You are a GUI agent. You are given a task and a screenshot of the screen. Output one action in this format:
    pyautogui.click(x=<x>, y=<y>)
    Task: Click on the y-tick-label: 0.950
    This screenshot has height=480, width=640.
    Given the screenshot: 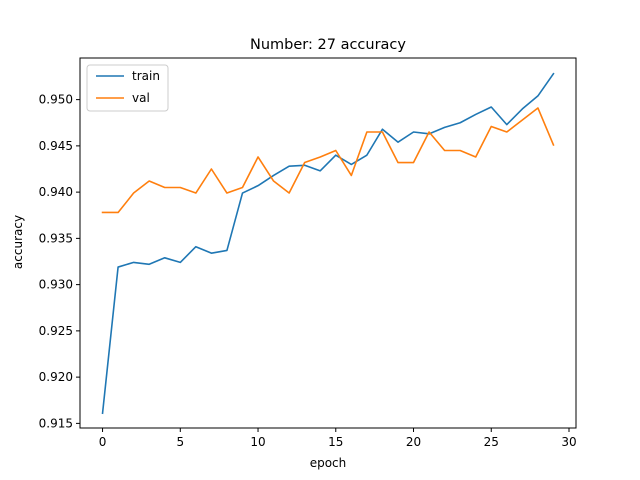 What is the action you would take?
    pyautogui.click(x=56, y=100)
    